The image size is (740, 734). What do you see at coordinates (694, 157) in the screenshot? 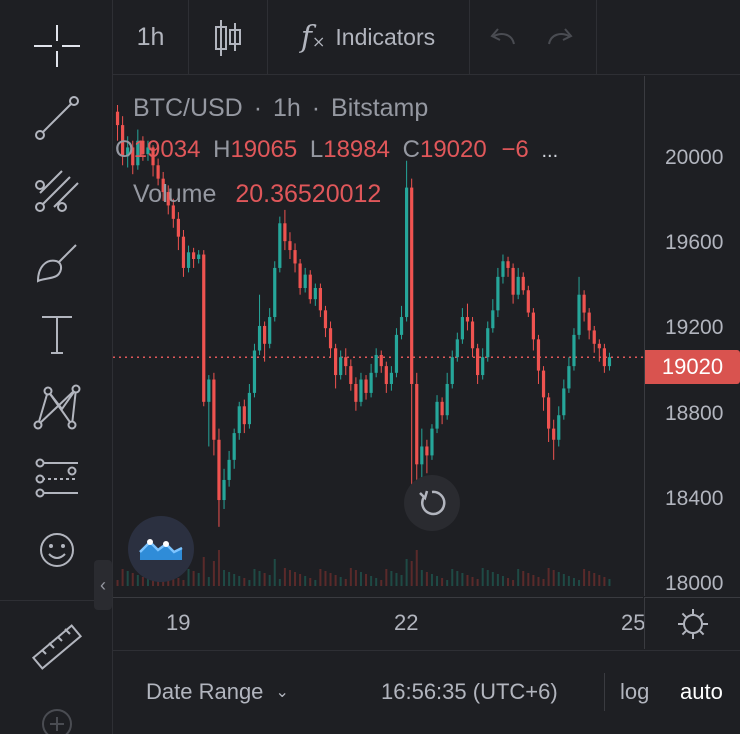
I see `price-tick: 20000` at bounding box center [694, 157].